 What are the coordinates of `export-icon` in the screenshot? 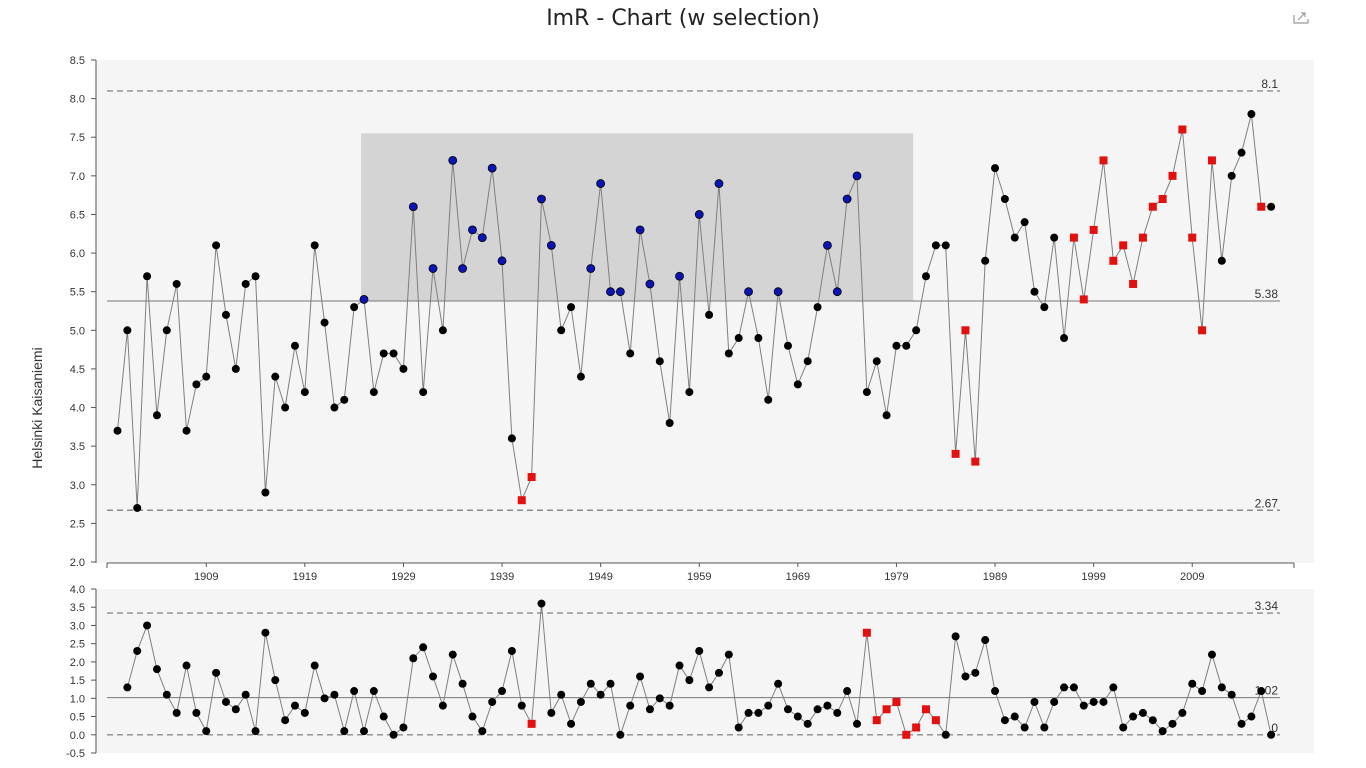 It's located at (1301, 17).